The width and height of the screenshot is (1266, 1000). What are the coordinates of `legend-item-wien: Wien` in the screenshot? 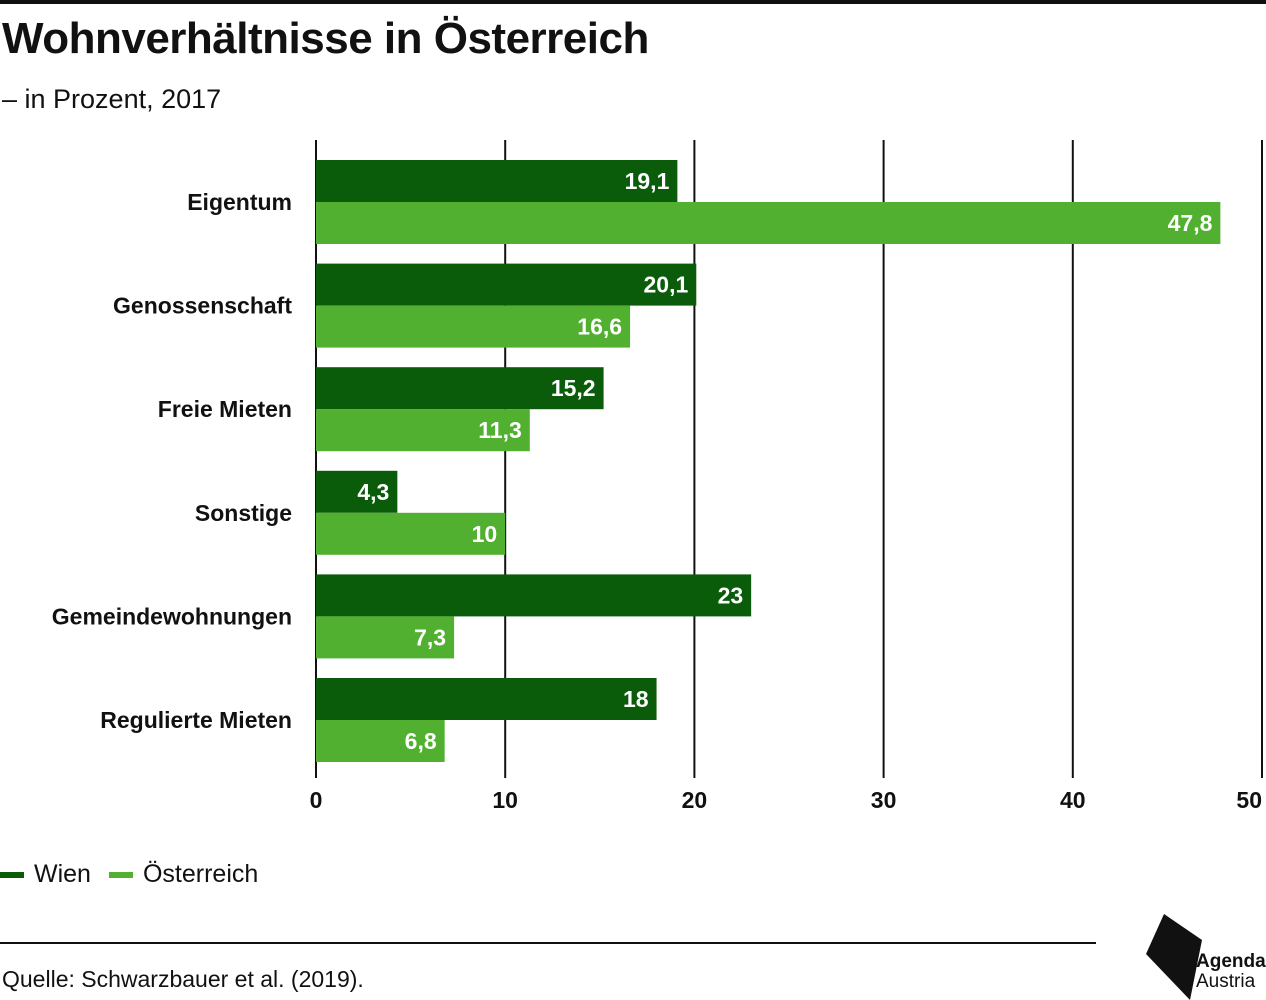 It's located at (45, 874).